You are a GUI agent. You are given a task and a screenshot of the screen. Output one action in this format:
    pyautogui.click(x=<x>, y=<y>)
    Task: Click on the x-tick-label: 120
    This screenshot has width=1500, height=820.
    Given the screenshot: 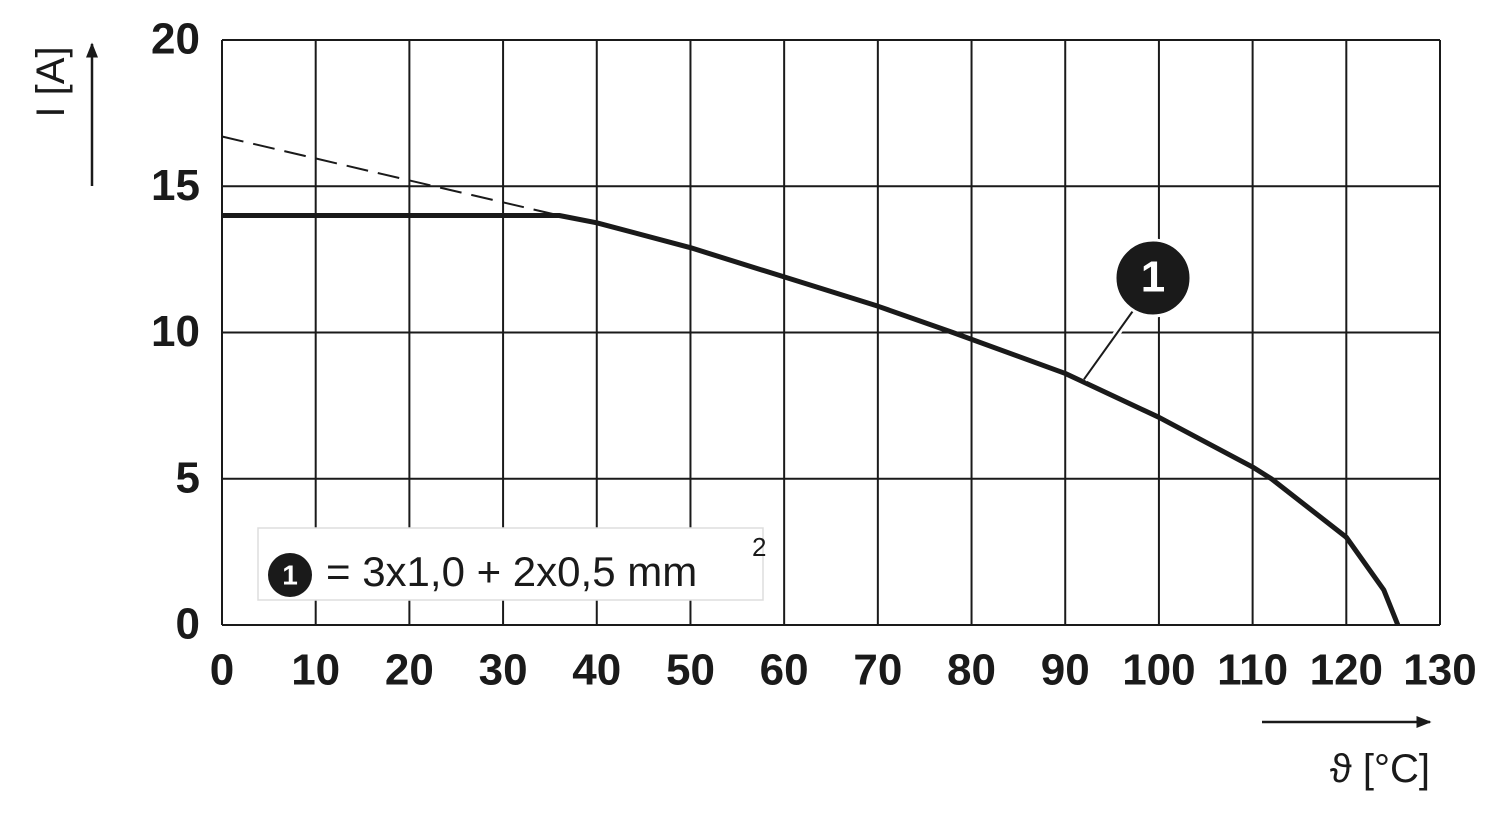 What is the action you would take?
    pyautogui.click(x=1346, y=670)
    